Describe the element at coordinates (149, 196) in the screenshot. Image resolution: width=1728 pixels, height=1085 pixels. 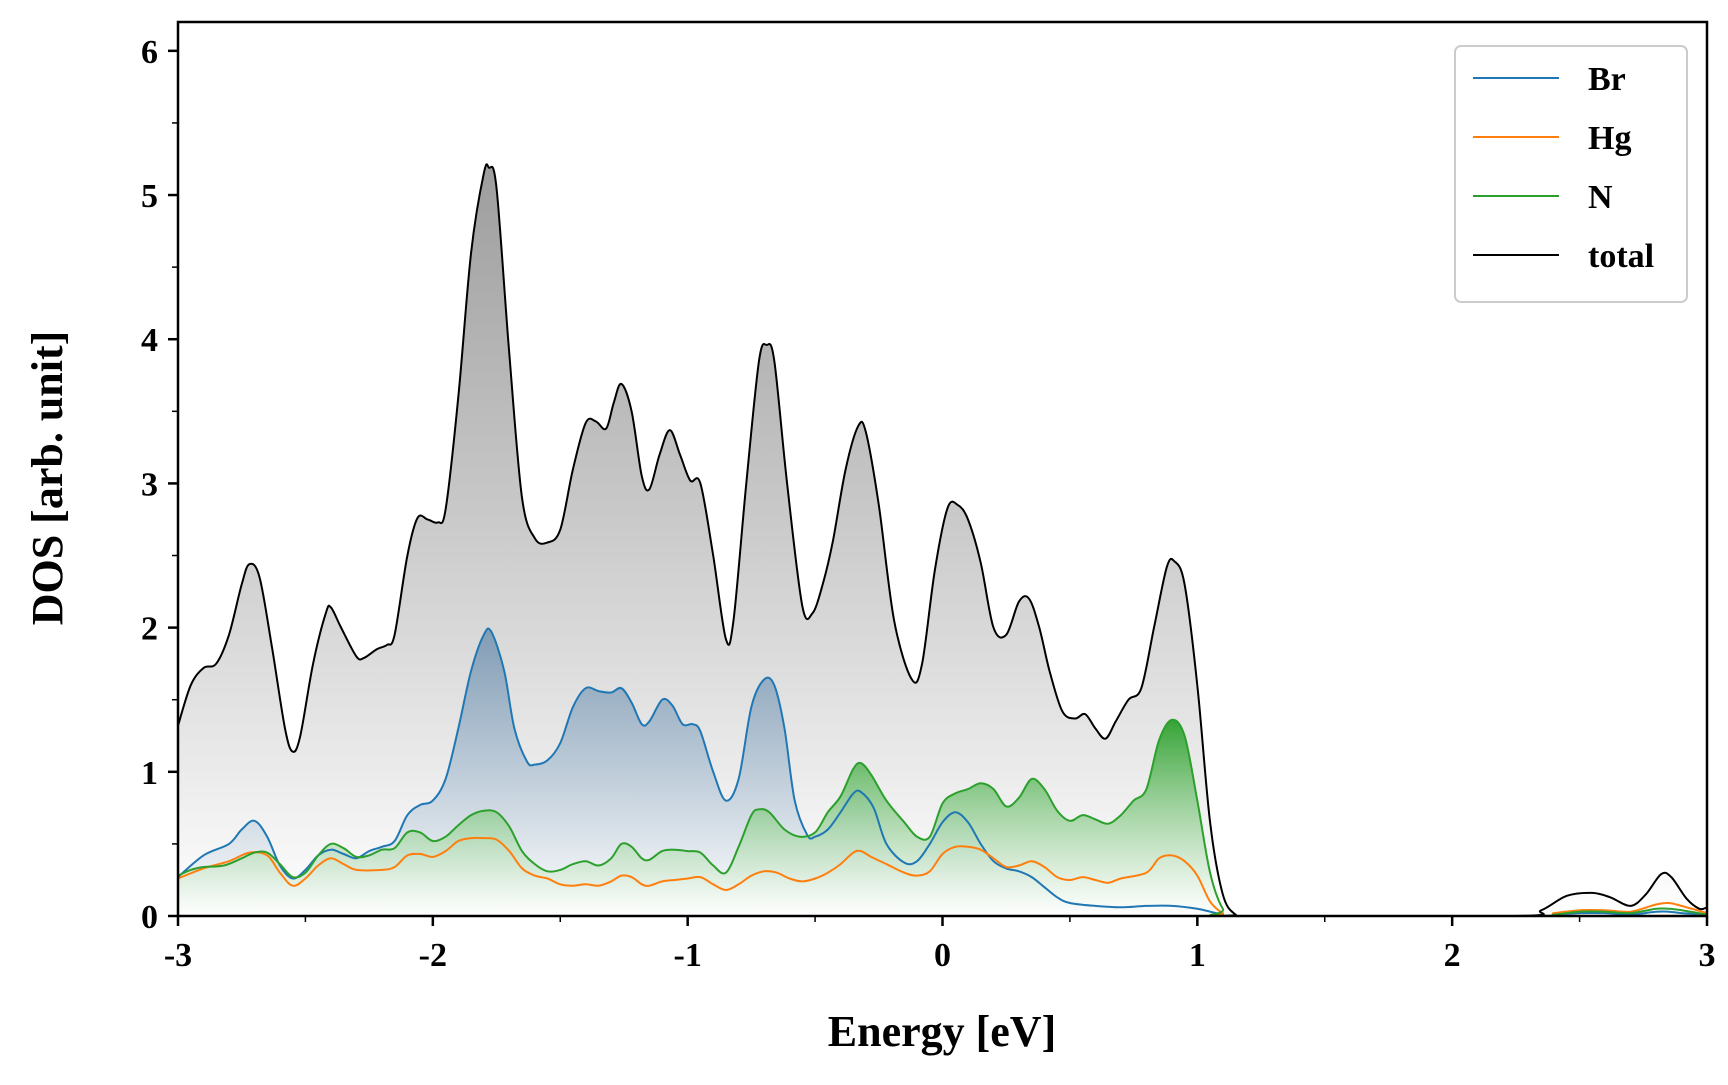
I see `y-tick-label: 5` at that location.